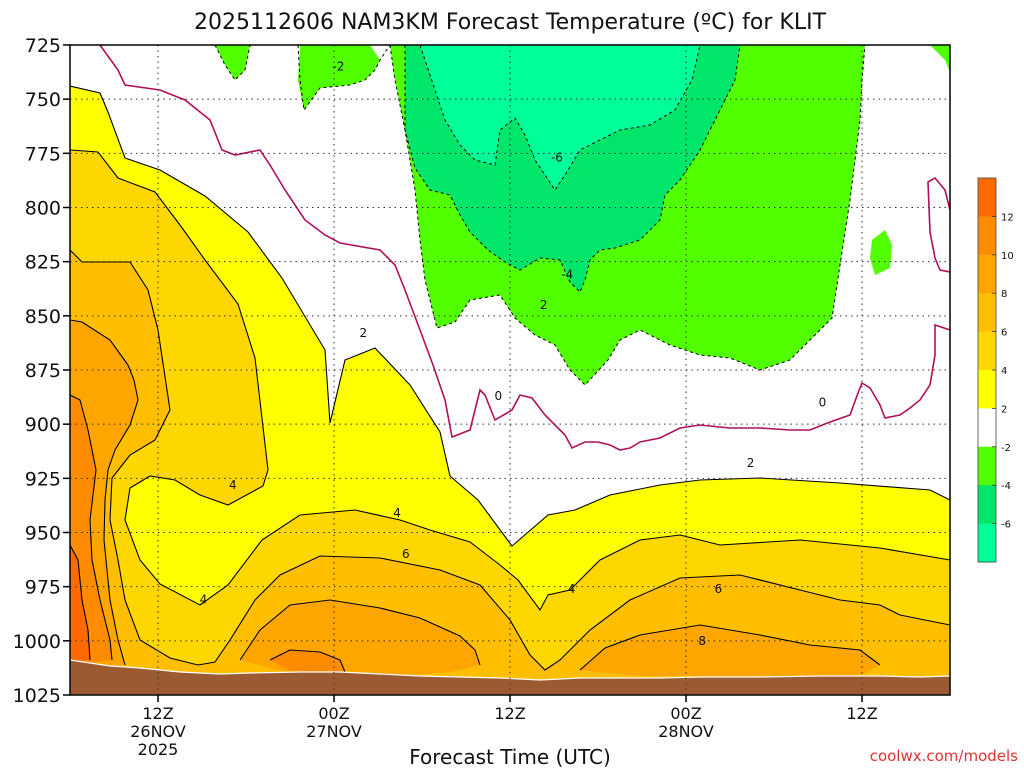  I want to click on colorbar-label: 10, so click(1007, 256).